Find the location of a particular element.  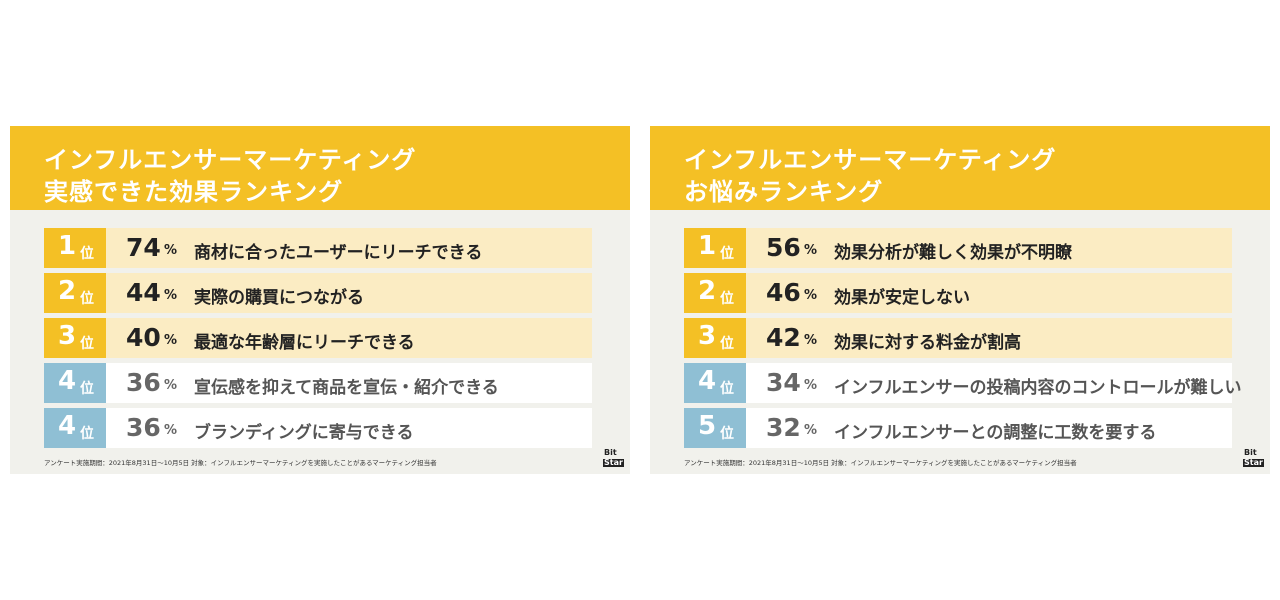

percent-value: 46 is located at coordinates (783, 292).